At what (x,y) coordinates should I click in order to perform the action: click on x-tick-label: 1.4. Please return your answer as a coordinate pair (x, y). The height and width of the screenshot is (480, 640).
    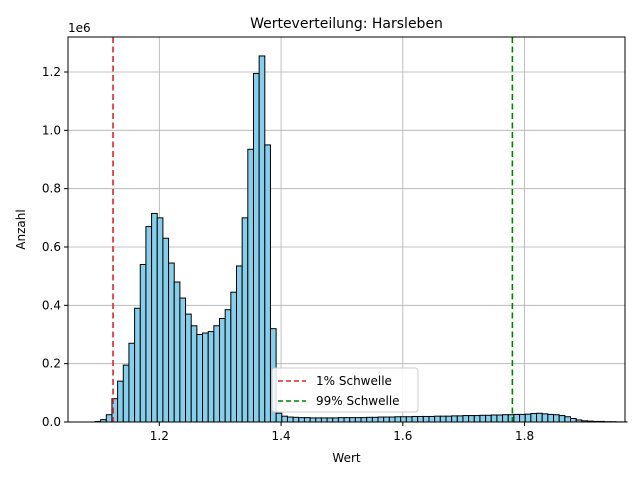
    Looking at the image, I should click on (281, 436).